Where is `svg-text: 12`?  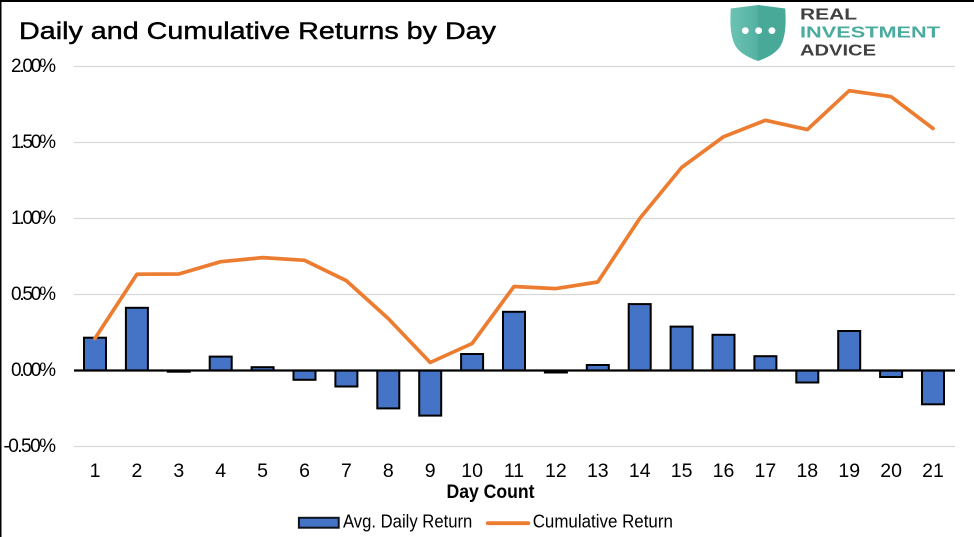 svg-text: 12 is located at coordinates (556, 471).